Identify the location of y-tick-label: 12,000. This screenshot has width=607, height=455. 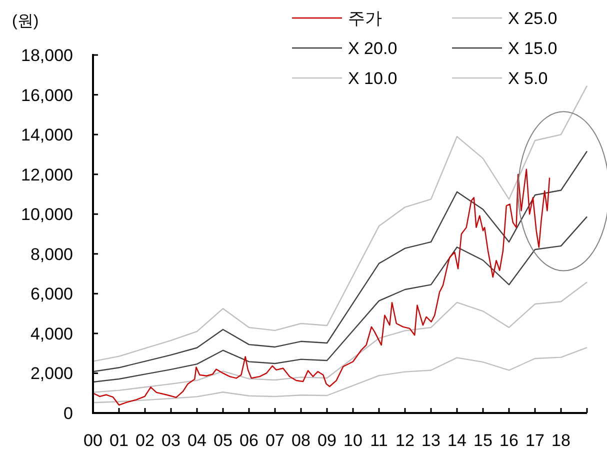
(47, 174).